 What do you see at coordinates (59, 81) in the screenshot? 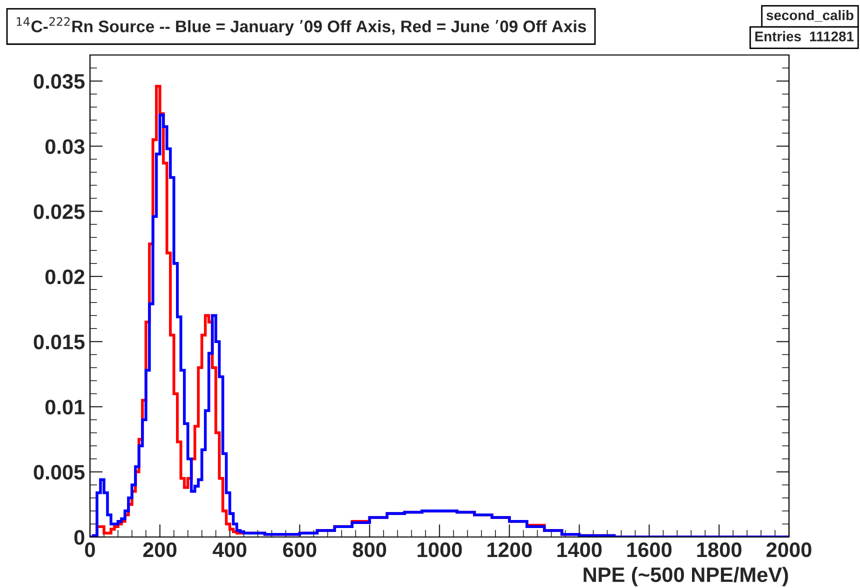
I see `y-tick-label: 0.035` at bounding box center [59, 81].